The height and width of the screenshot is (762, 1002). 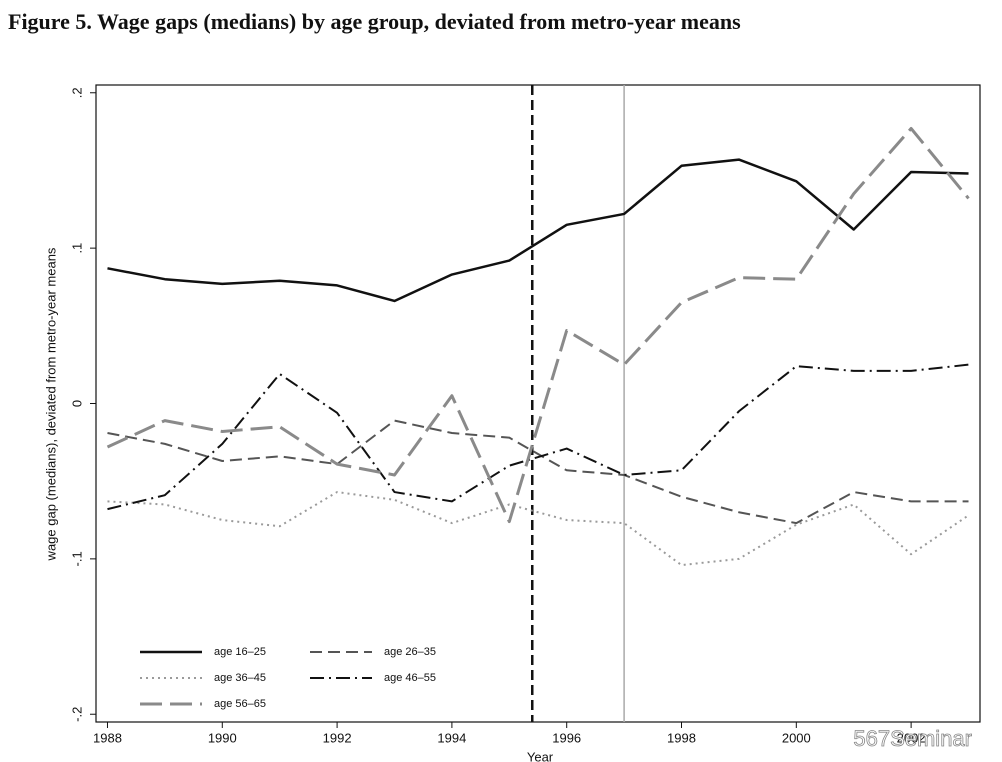 What do you see at coordinates (410, 652) in the screenshot?
I see `legend-label: age 26–35` at bounding box center [410, 652].